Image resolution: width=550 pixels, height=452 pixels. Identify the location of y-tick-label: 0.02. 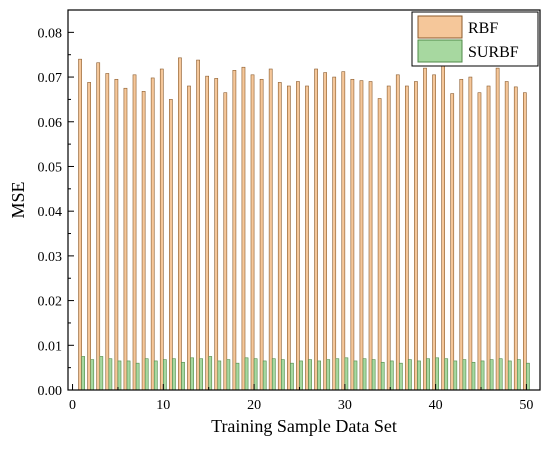
(50, 302).